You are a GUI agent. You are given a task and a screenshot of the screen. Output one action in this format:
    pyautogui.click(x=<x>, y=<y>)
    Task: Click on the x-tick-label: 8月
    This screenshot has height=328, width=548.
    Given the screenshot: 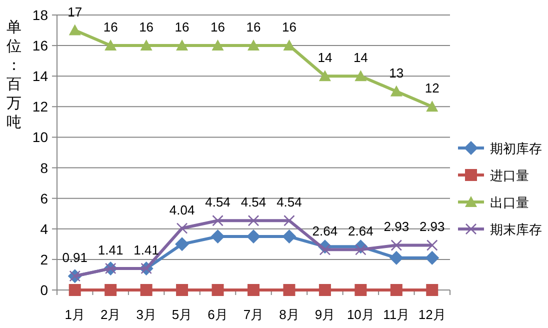 What is the action you would take?
    pyautogui.click(x=289, y=314)
    